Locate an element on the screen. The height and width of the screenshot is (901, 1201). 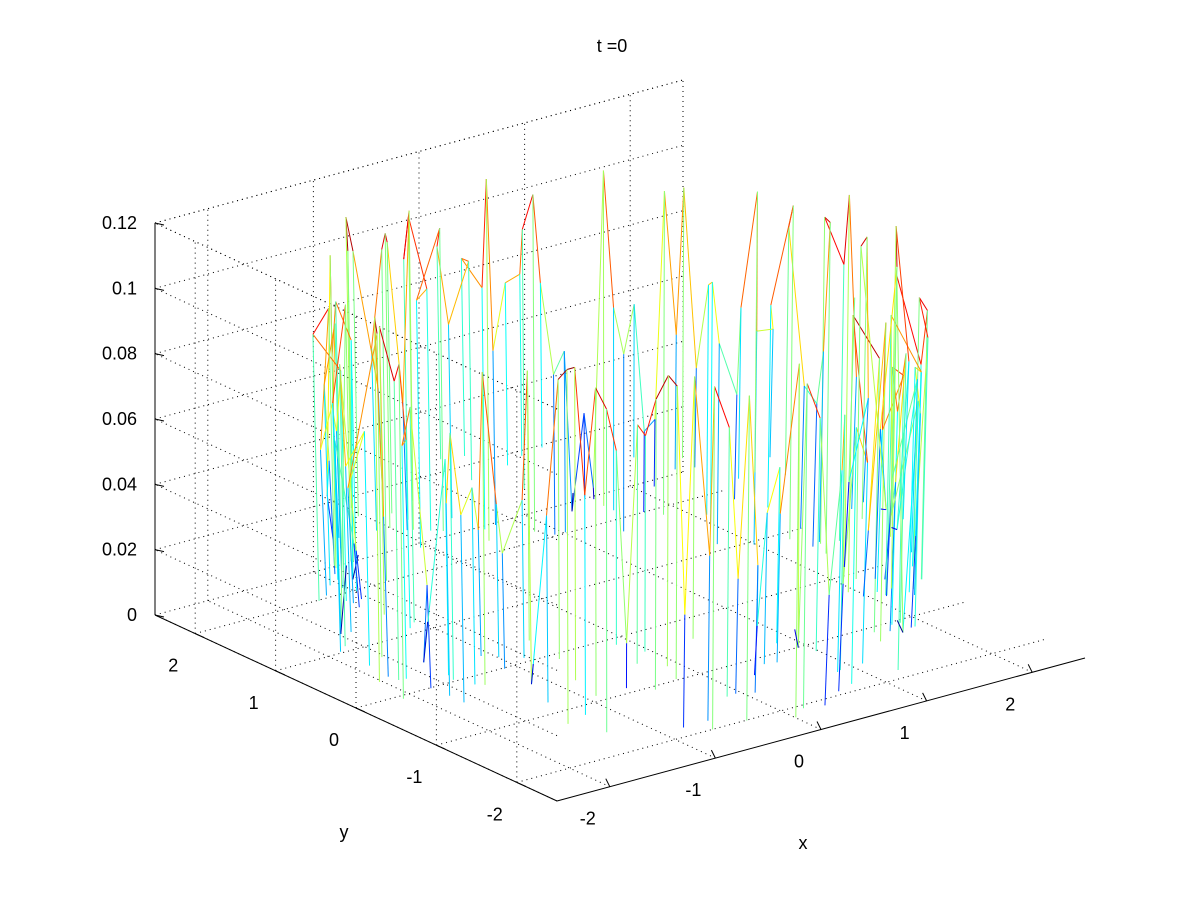
z-tick-label: 0.06 is located at coordinates (119, 419).